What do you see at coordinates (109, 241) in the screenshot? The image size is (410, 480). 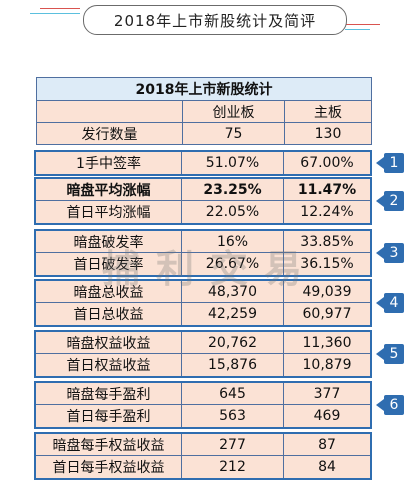 I see `row-label: 暗盘破发率` at bounding box center [109, 241].